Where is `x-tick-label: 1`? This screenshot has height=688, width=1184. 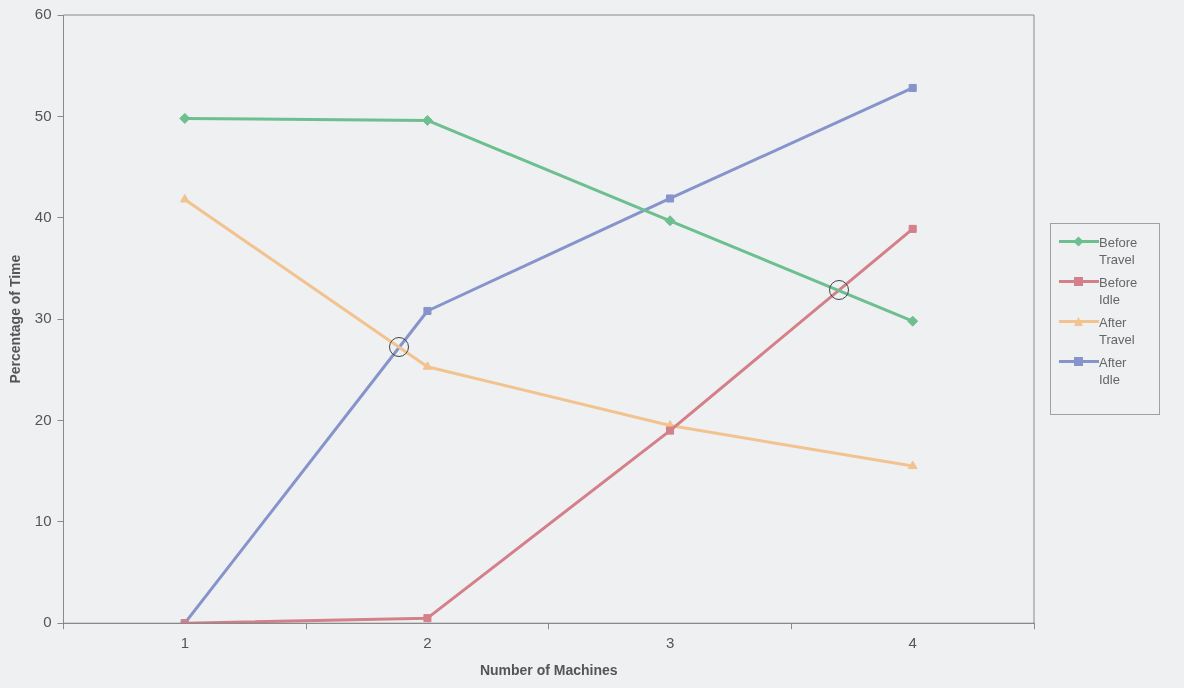
x-tick-label: 1 is located at coordinates (184, 643).